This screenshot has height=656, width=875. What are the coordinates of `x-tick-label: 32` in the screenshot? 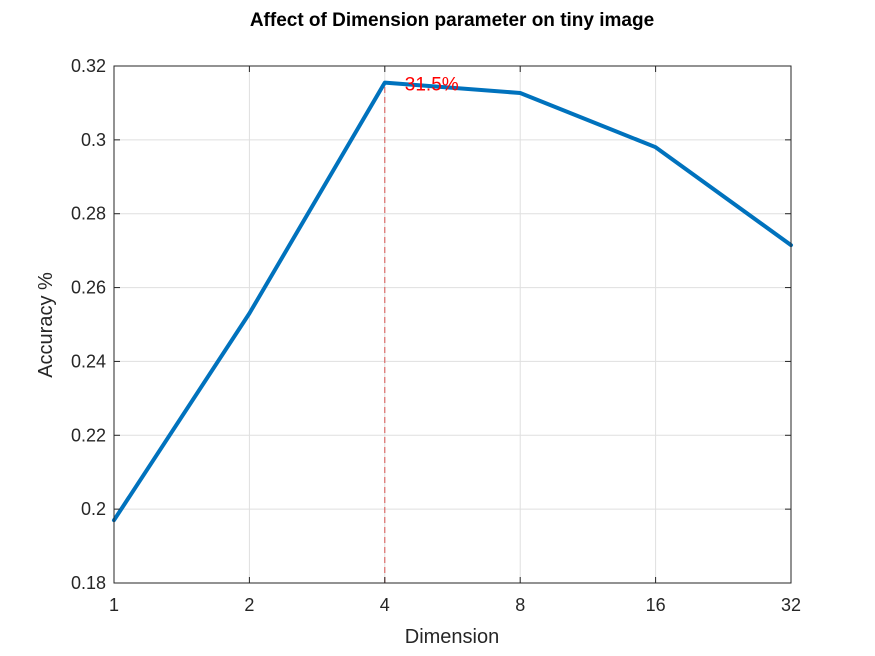 It's located at (791, 605).